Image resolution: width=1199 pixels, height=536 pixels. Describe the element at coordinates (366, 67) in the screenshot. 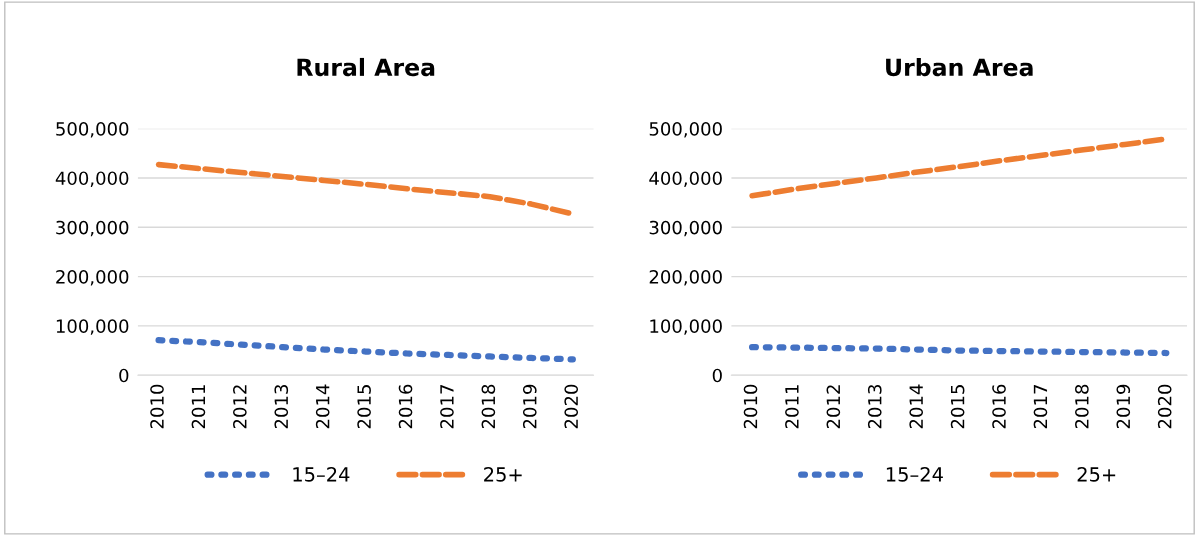

I see `chart-title: Rural Area` at that location.